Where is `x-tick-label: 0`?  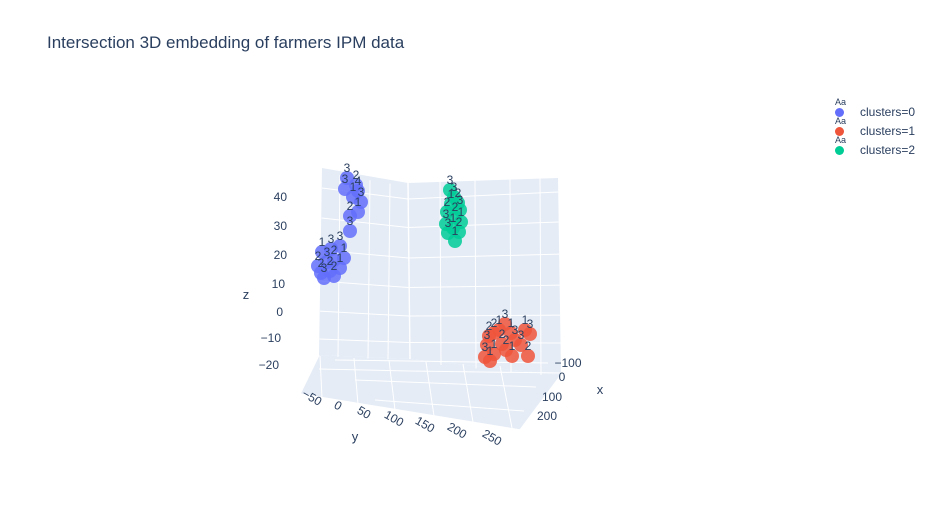
x-tick-label: 0 is located at coordinates (562, 377).